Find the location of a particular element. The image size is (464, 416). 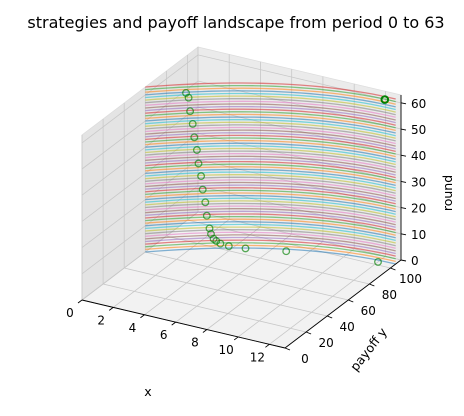

y-tick-label: 80 is located at coordinates (389, 295).